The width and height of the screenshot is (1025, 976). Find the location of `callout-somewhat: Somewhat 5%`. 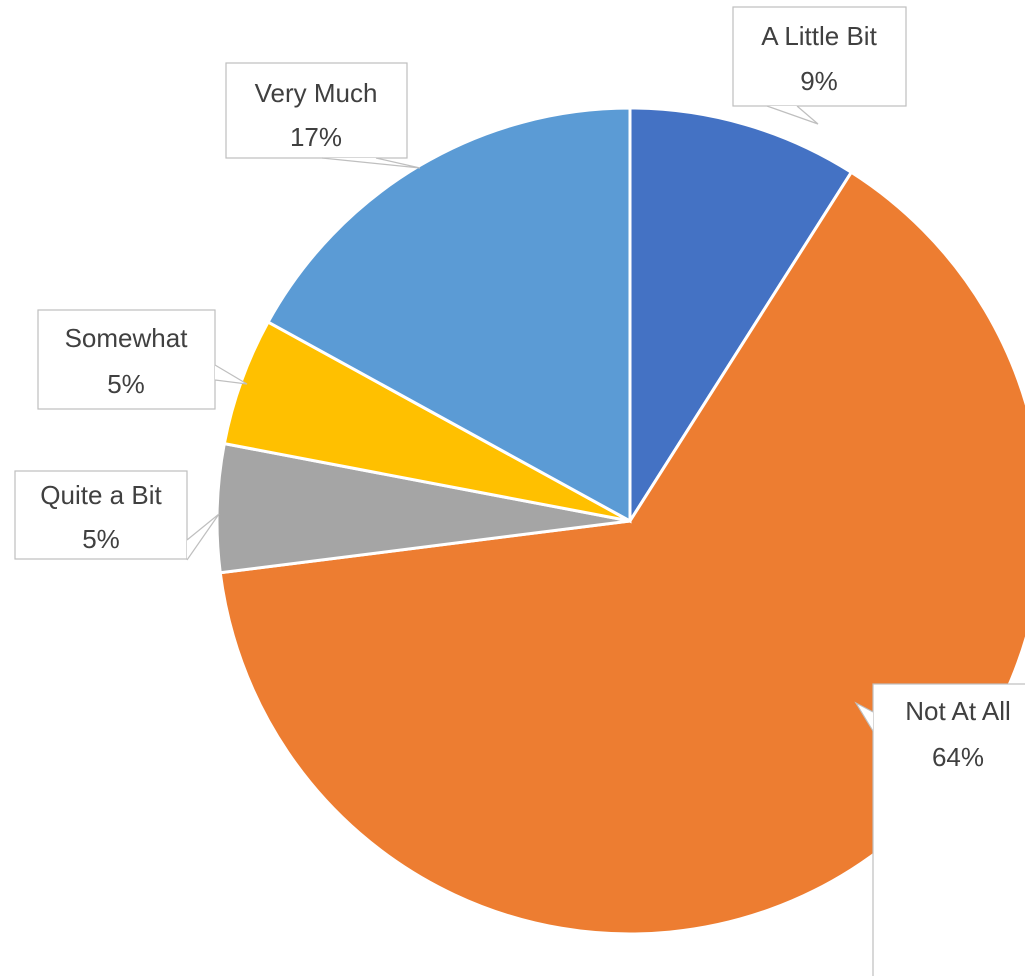

callout-somewhat: Somewhat 5% is located at coordinates (142, 359).